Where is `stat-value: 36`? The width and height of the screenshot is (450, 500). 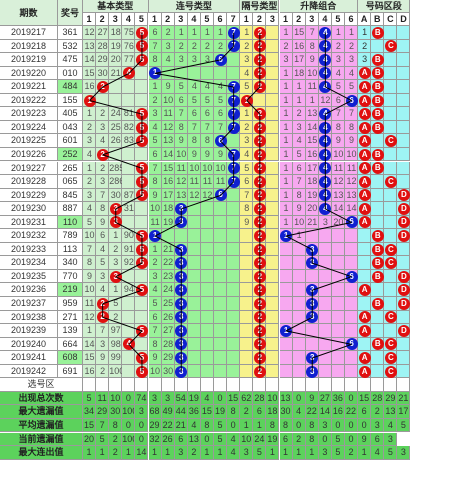 stat-value: 36 is located at coordinates (338, 398).